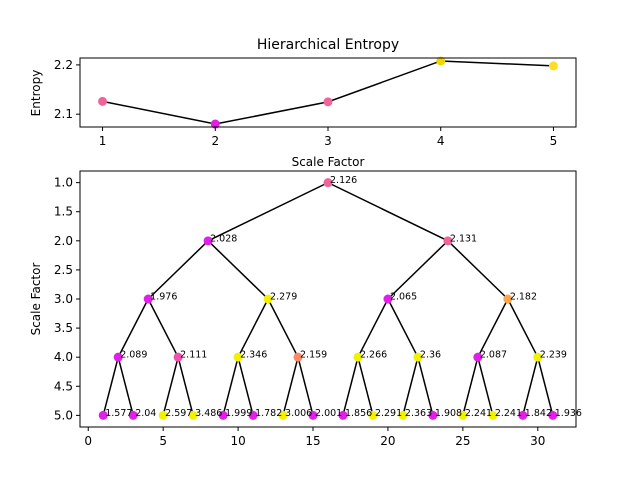 This screenshot has width=640, height=480. What do you see at coordinates (538, 413) in the screenshot?
I see `tree-node-label: 1.842` at bounding box center [538, 413].